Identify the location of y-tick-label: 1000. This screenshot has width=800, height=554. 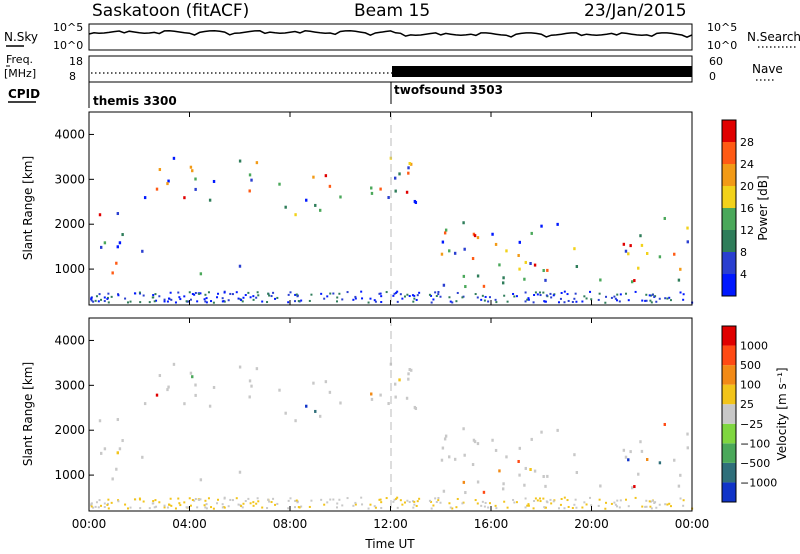
(69, 475).